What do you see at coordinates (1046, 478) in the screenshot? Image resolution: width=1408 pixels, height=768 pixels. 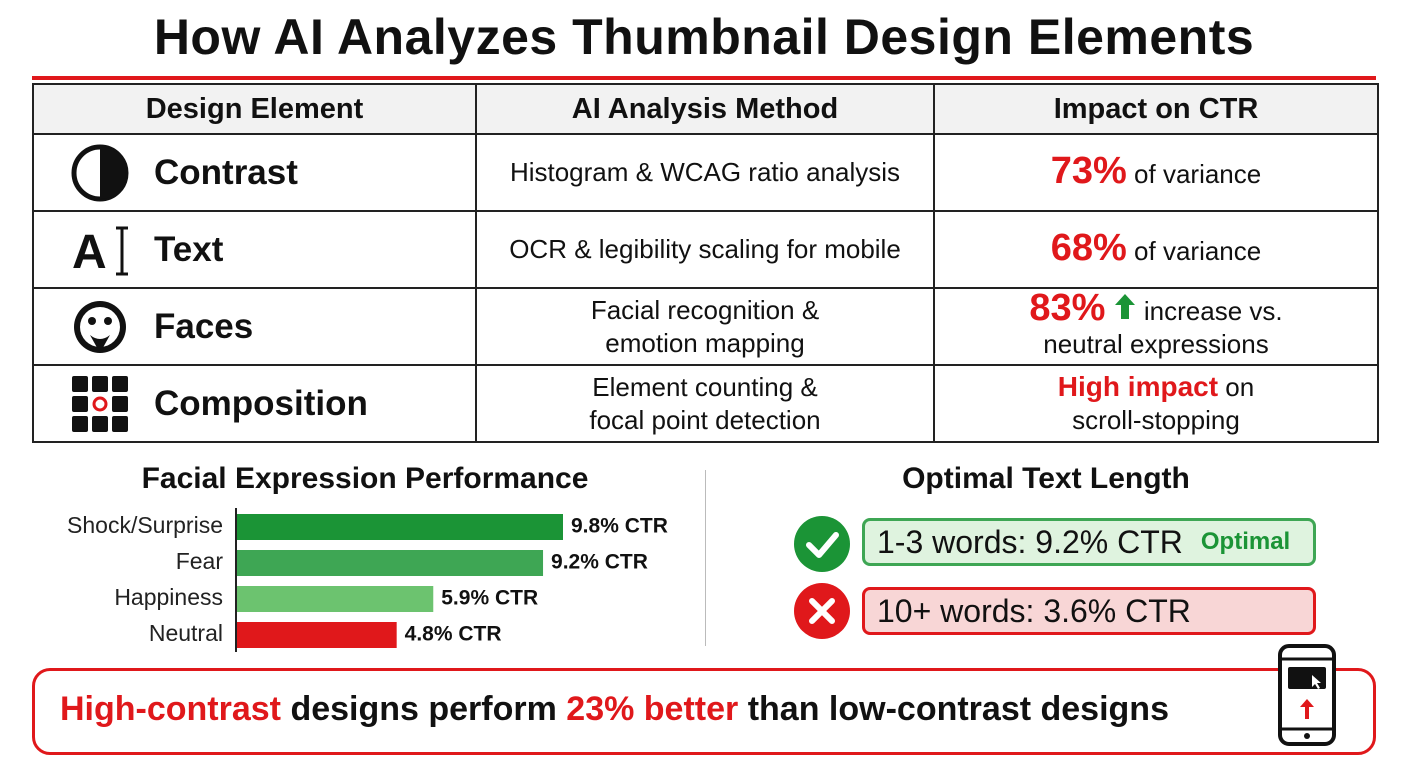 I see `section-title: Optimal Text Length` at bounding box center [1046, 478].